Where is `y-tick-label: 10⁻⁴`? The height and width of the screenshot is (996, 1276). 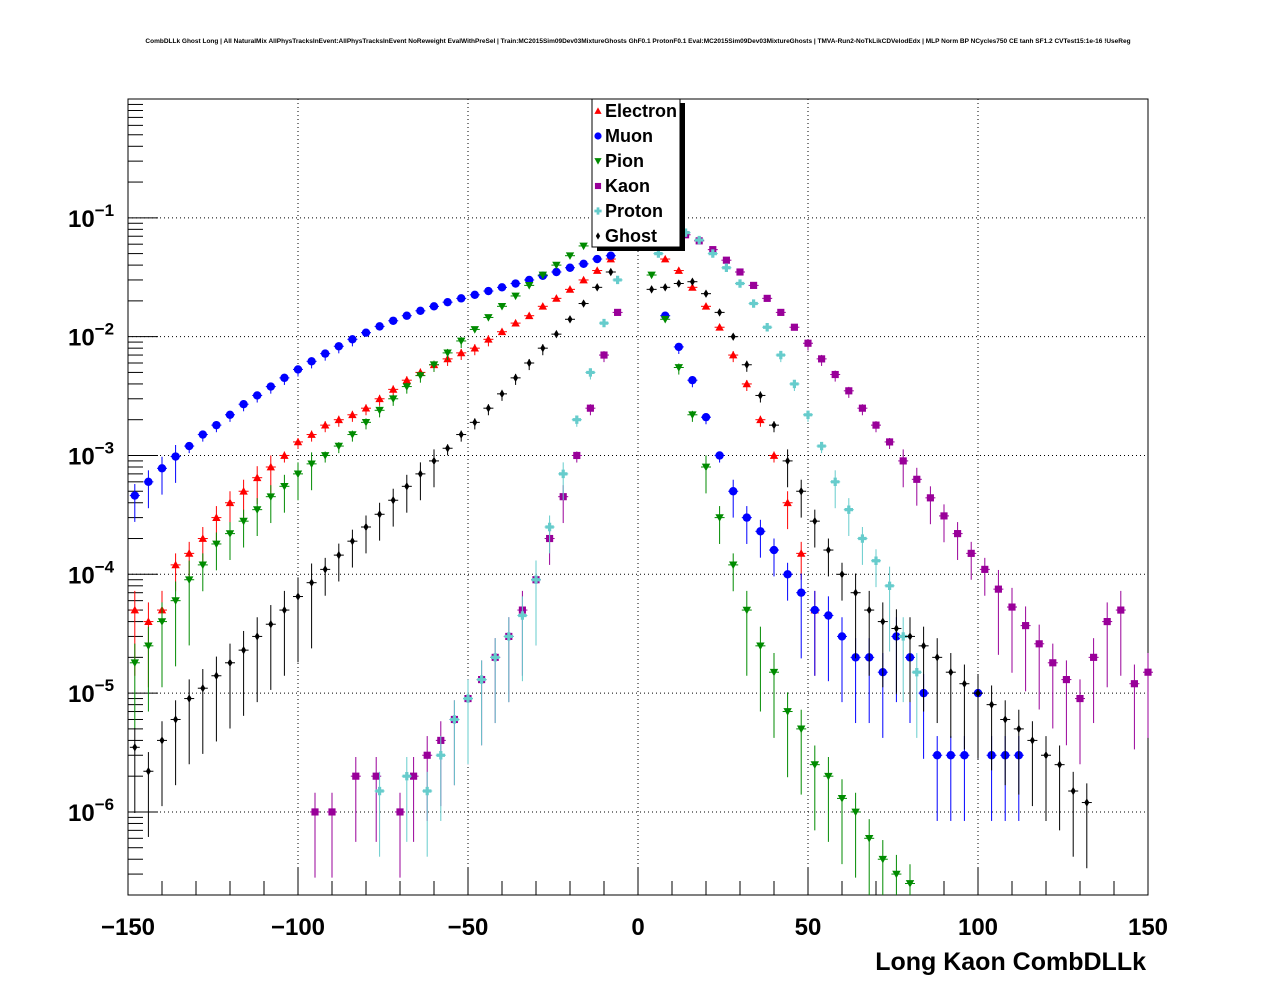
y-tick-label: 10⁻⁴ is located at coordinates (91, 573).